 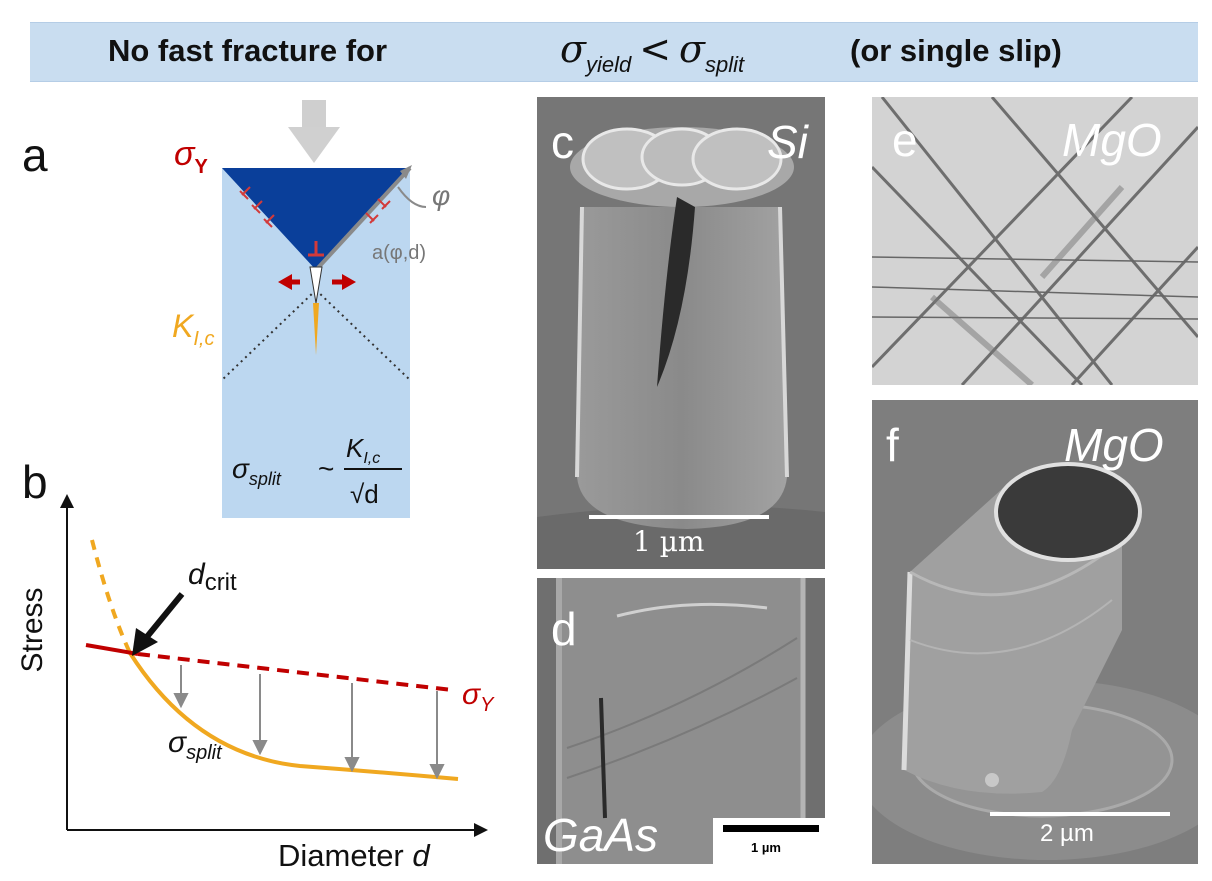 What do you see at coordinates (164, 616) in the screenshot?
I see `dcrit-arrow-icon` at bounding box center [164, 616].